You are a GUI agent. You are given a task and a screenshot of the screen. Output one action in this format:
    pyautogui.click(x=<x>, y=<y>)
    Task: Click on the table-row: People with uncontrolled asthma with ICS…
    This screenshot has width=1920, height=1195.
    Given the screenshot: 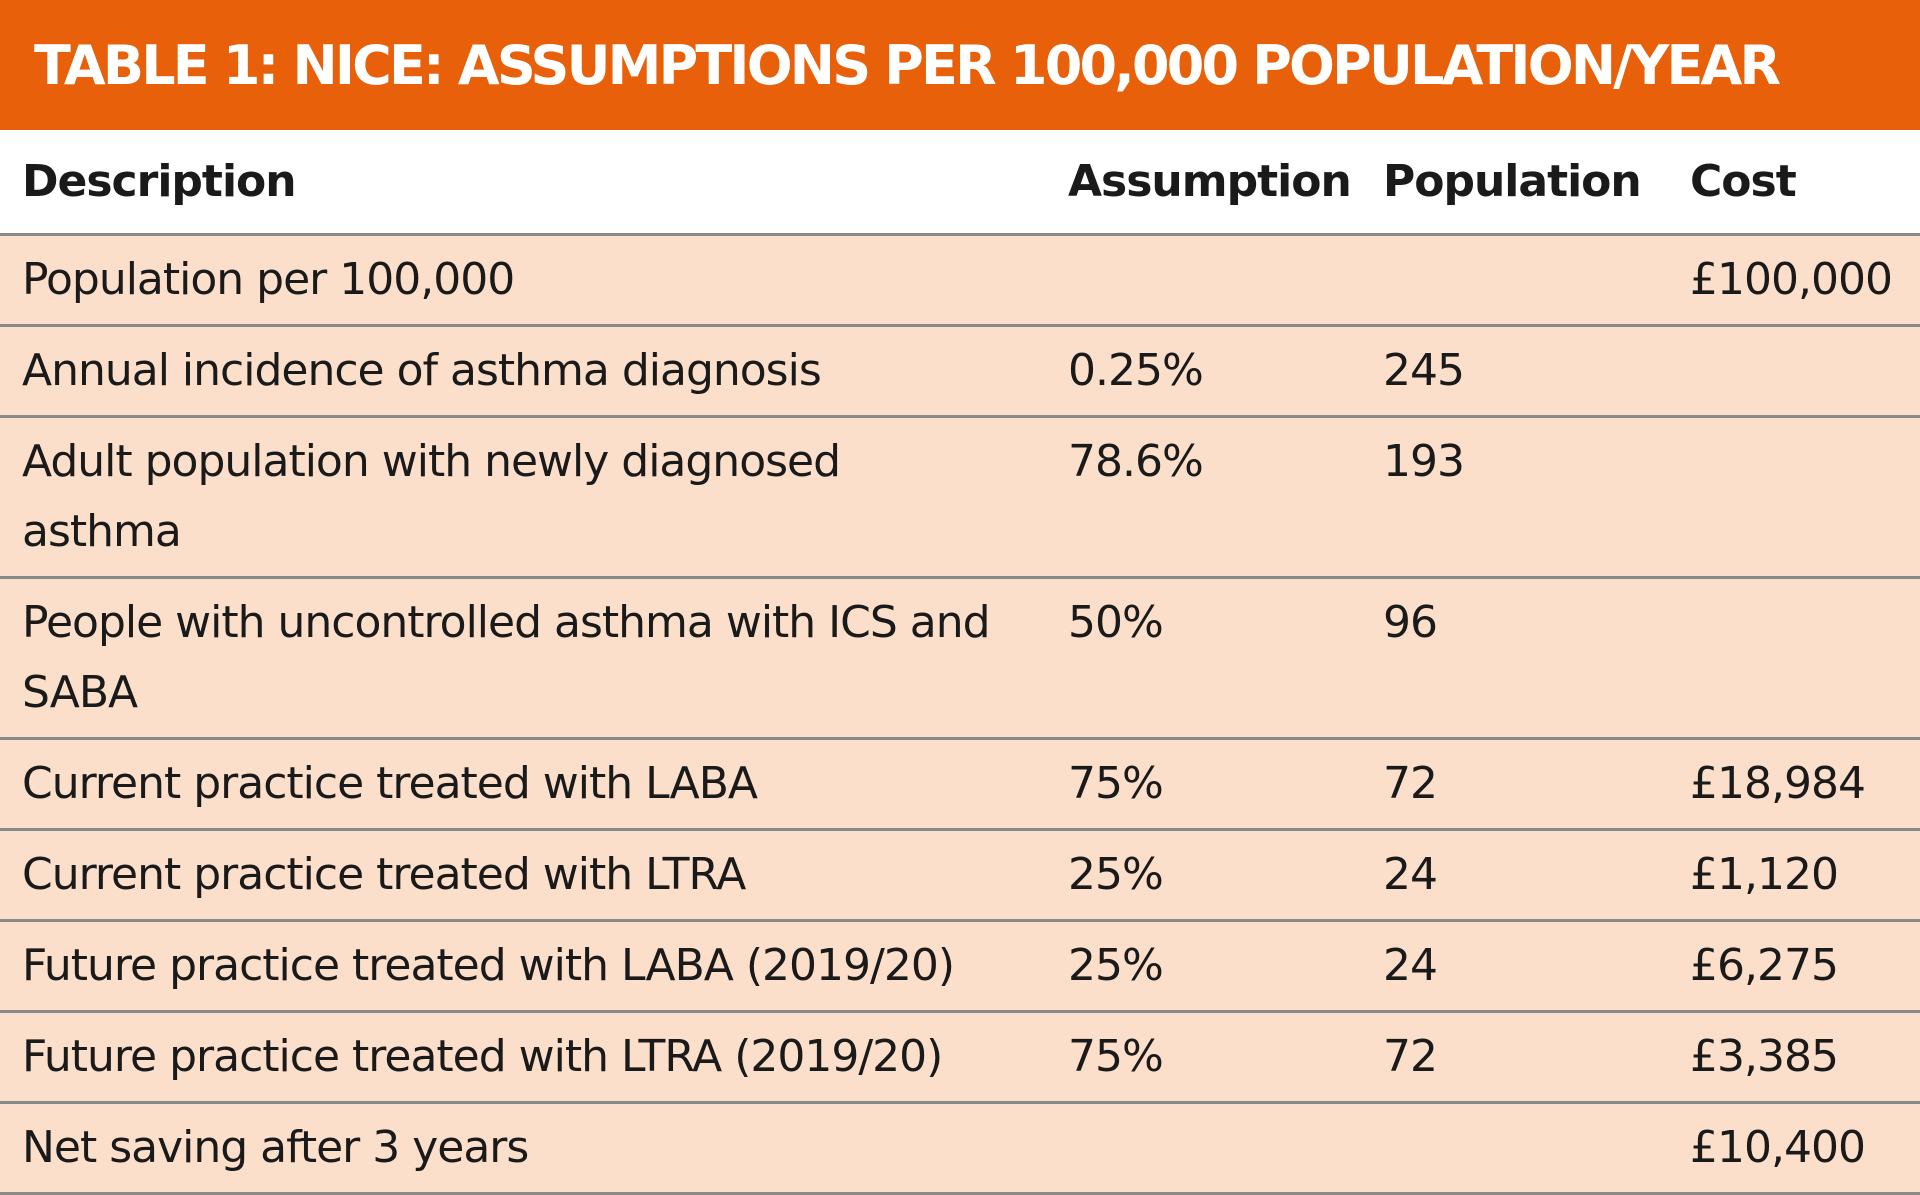 What is the action you would take?
    pyautogui.click(x=960, y=658)
    